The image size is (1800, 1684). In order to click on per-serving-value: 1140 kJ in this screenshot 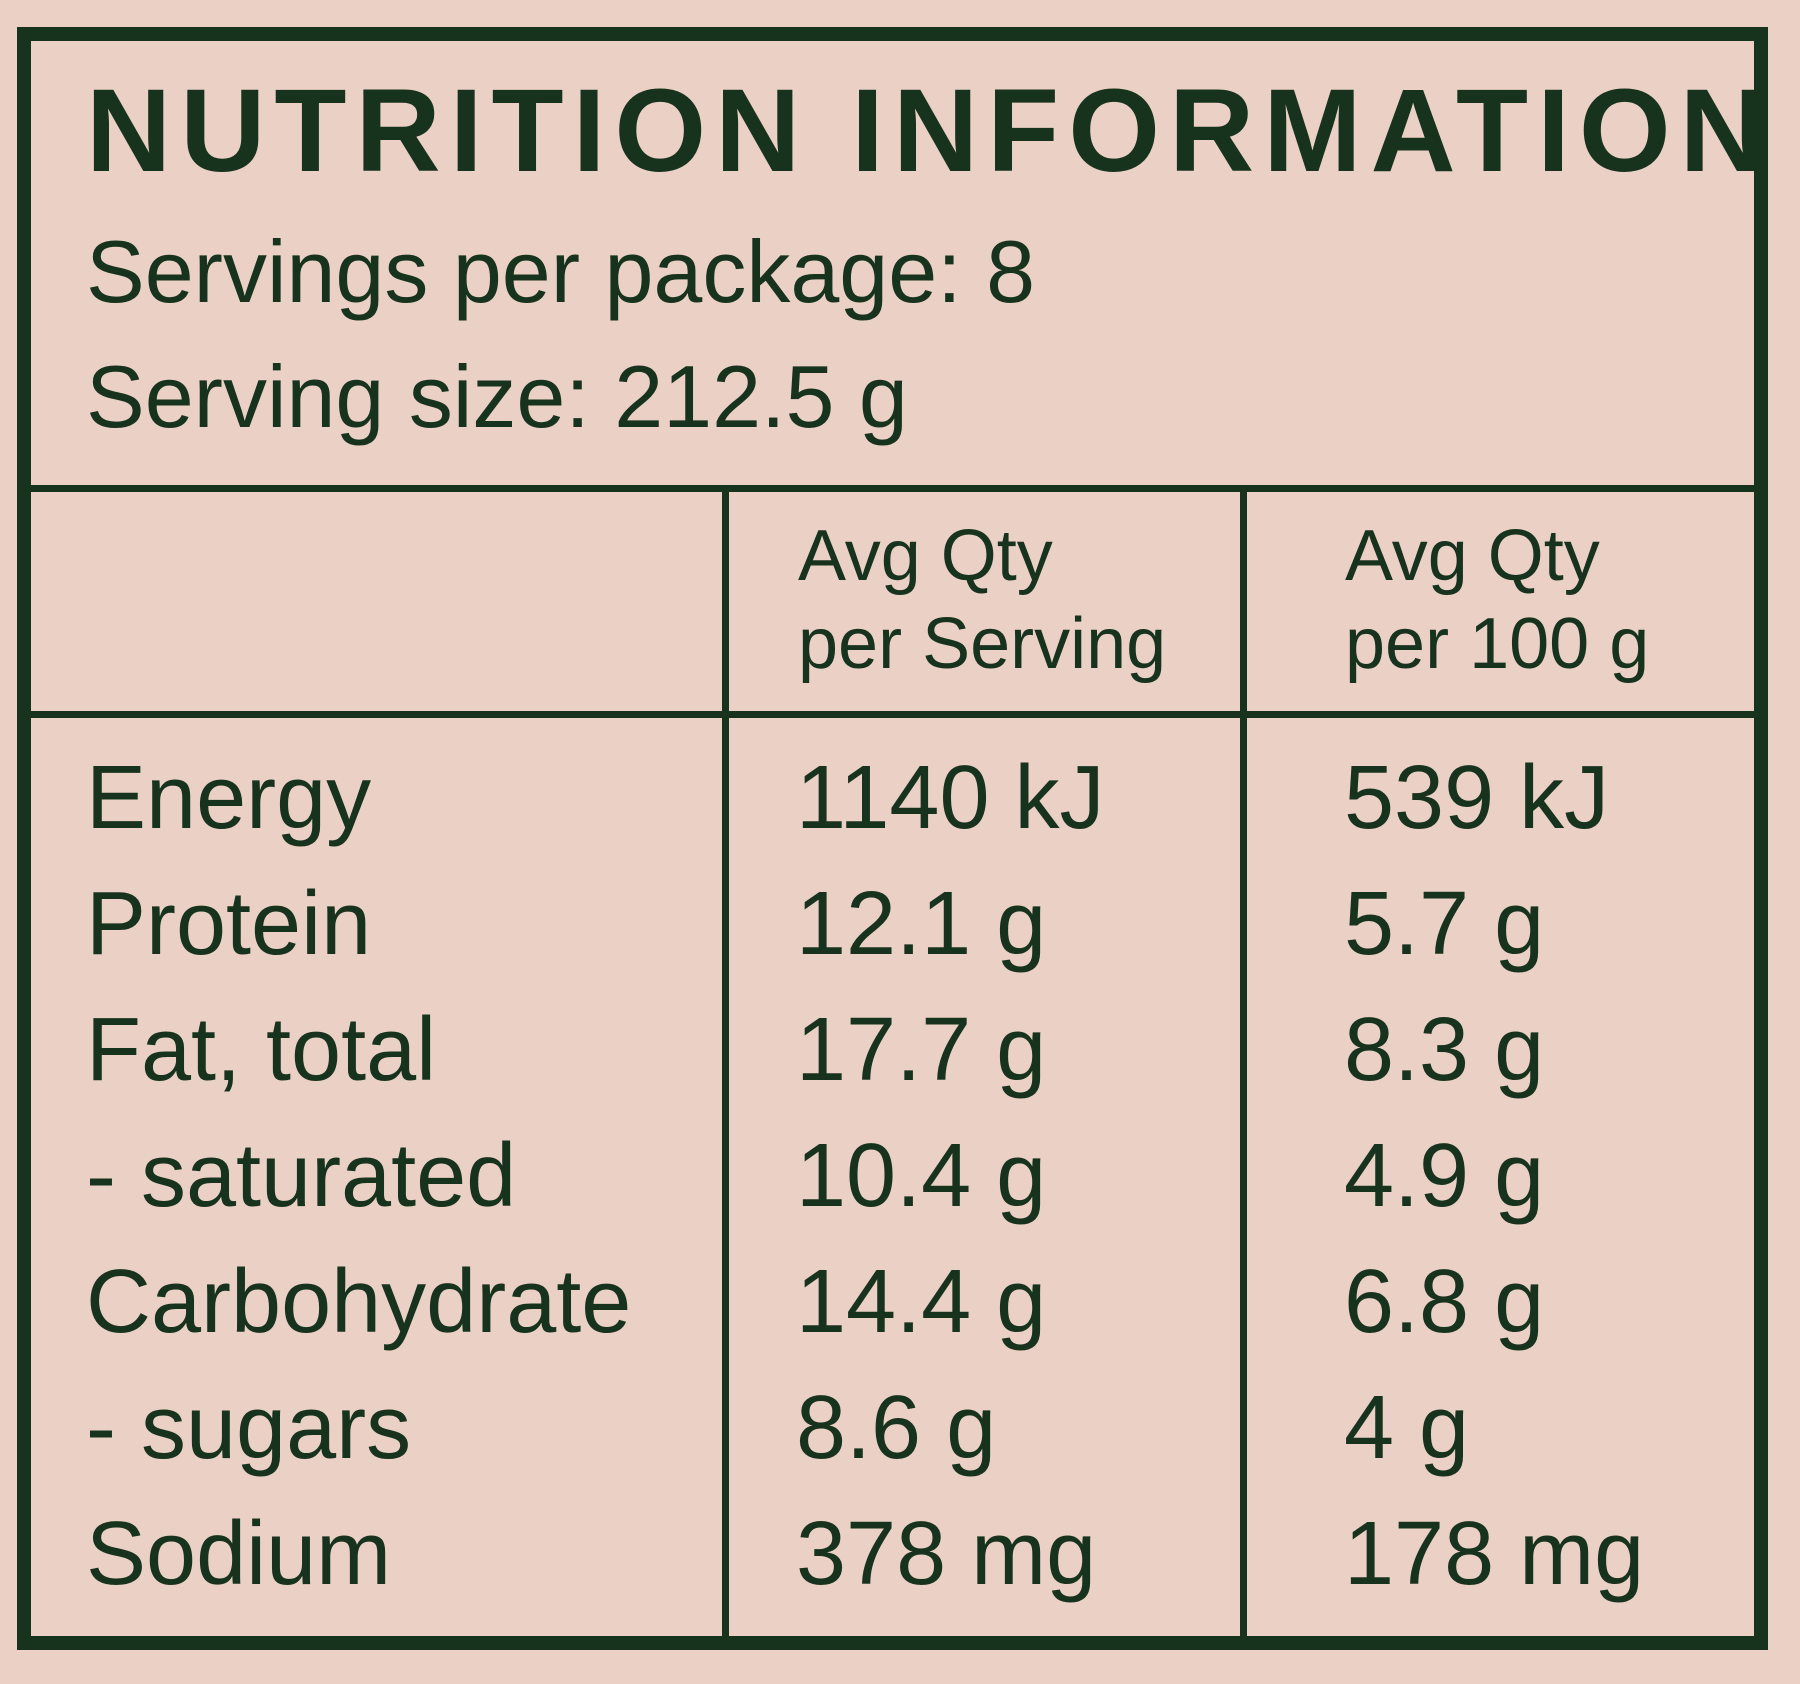, I will do `click(950, 798)`.